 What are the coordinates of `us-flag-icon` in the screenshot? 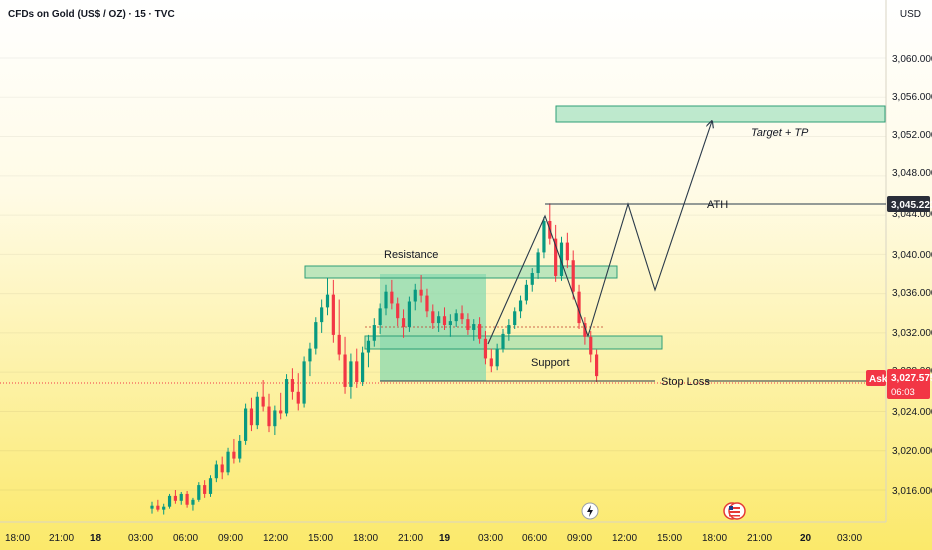 It's located at (734, 511).